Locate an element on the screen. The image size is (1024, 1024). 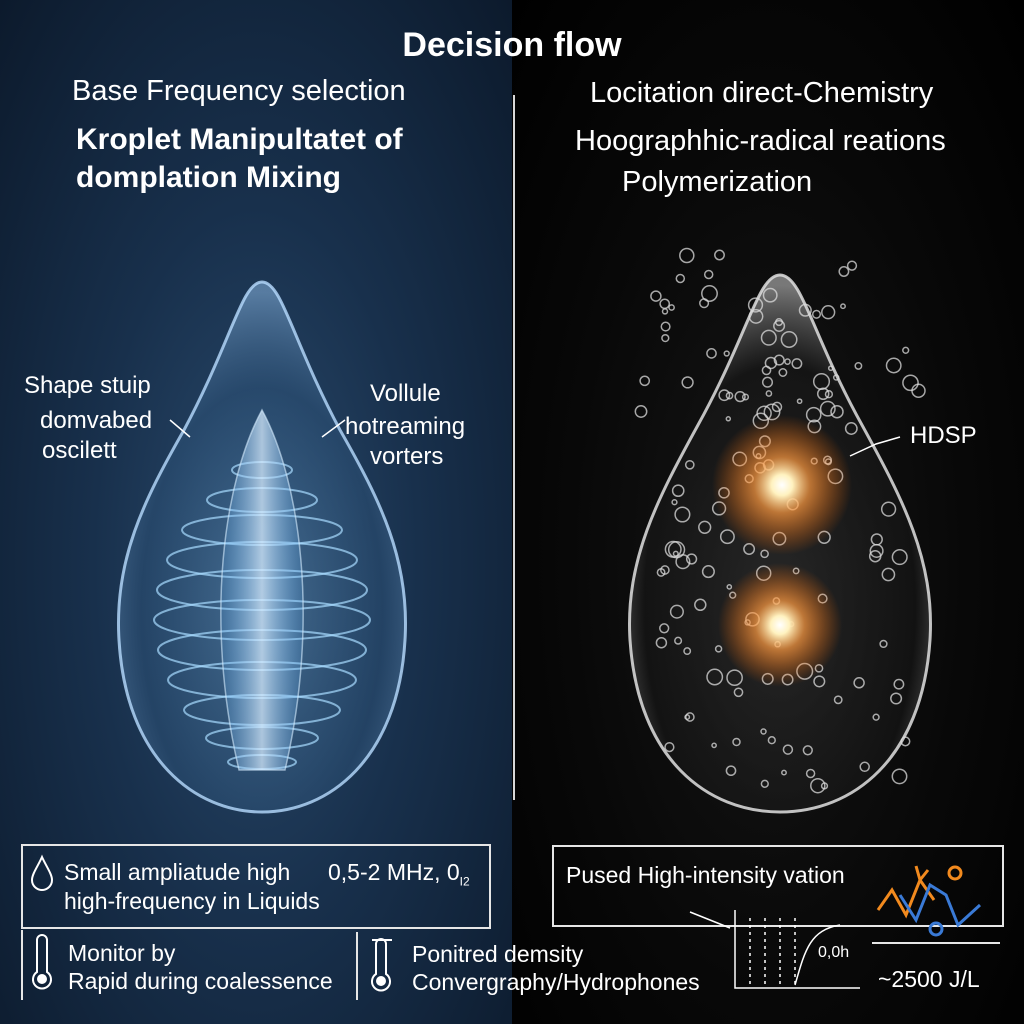
box-top-left-line2: high-frequency in Liquids is located at coordinates (192, 901).